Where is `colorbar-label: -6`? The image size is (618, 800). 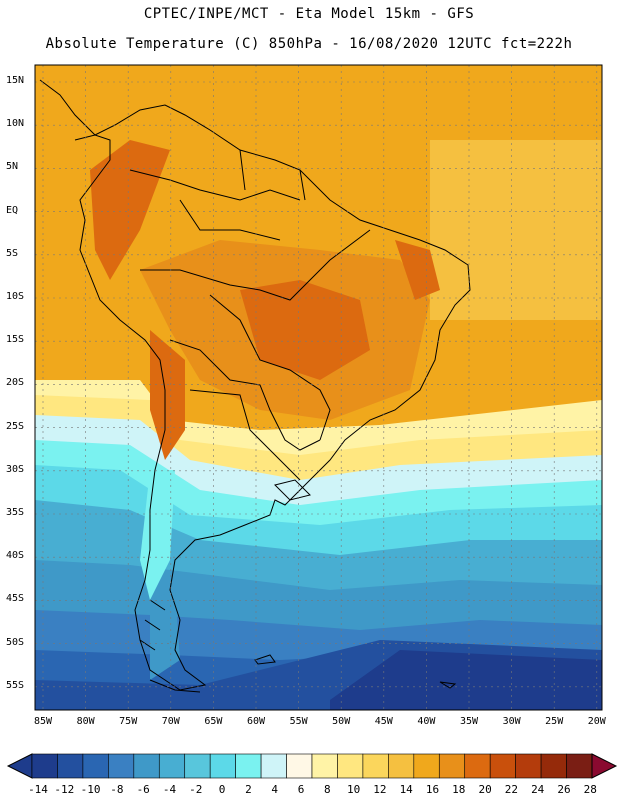
colorbar-label: -6 is located at coordinates (143, 789).